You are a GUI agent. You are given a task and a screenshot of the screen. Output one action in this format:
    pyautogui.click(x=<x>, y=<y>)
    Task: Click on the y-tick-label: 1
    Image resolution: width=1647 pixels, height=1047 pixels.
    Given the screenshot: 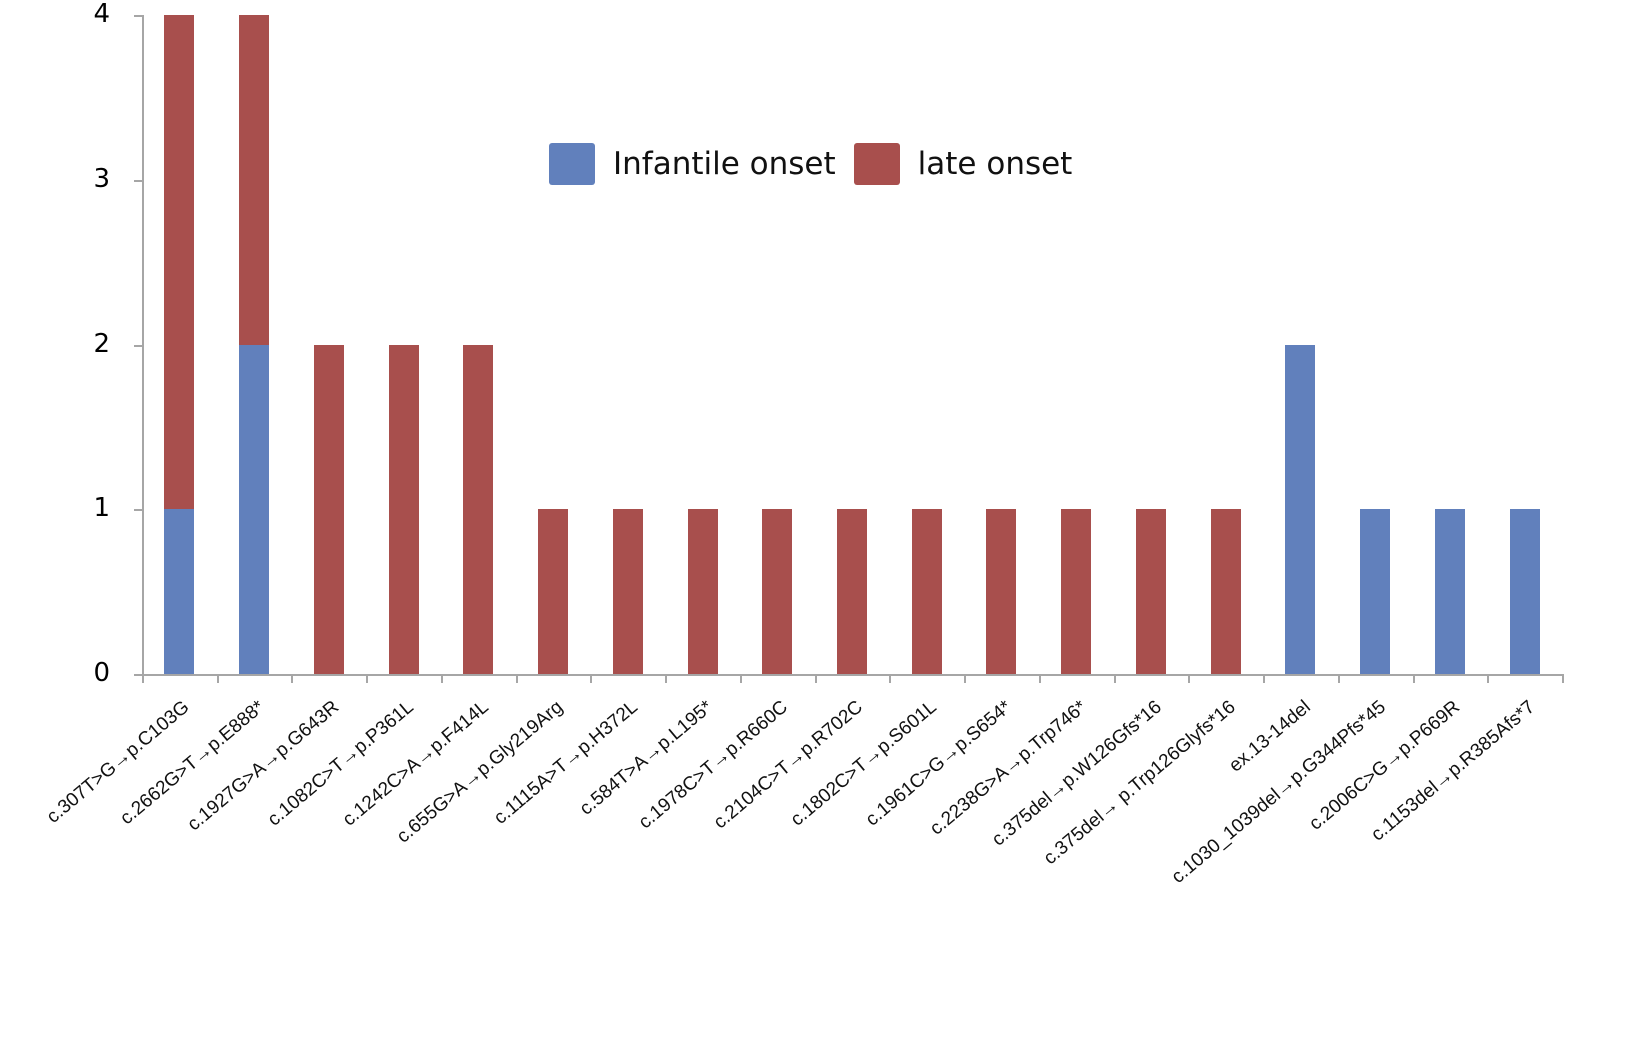 What is the action you would take?
    pyautogui.click(x=101, y=508)
    